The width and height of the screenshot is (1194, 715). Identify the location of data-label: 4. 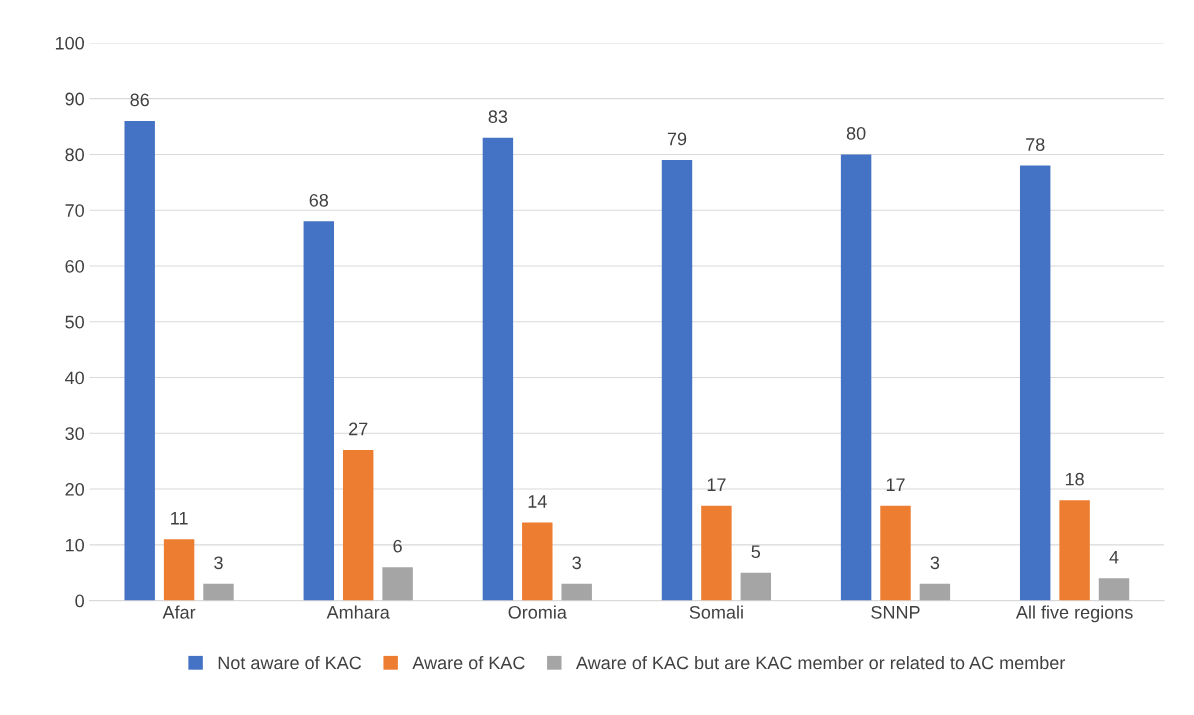
(1114, 557).